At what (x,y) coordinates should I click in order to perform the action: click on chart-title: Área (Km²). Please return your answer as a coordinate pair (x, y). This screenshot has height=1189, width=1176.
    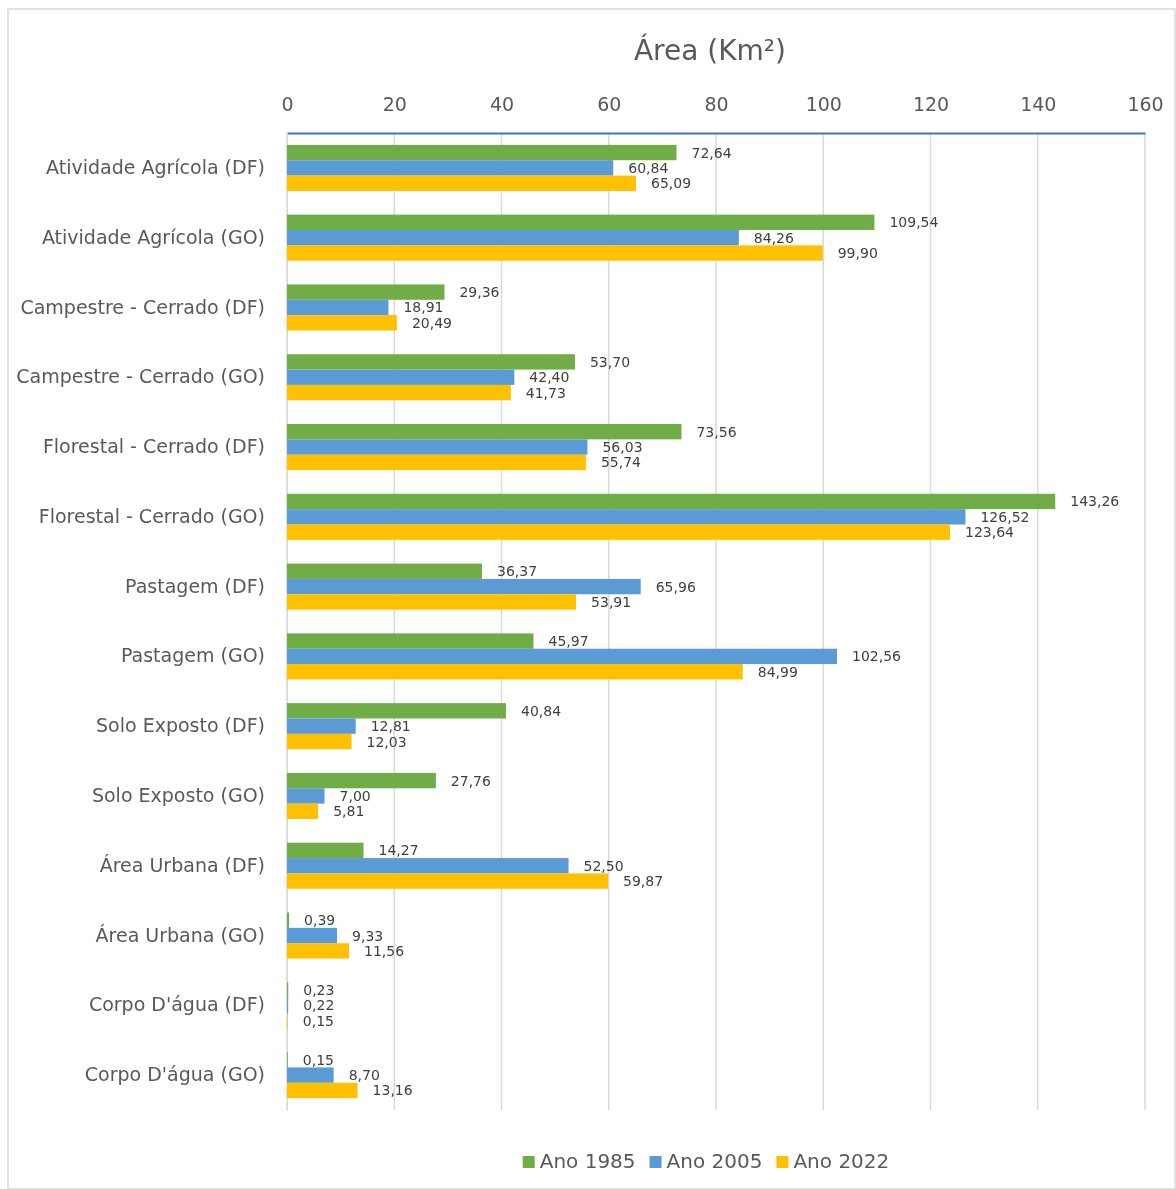
    Looking at the image, I should click on (710, 50).